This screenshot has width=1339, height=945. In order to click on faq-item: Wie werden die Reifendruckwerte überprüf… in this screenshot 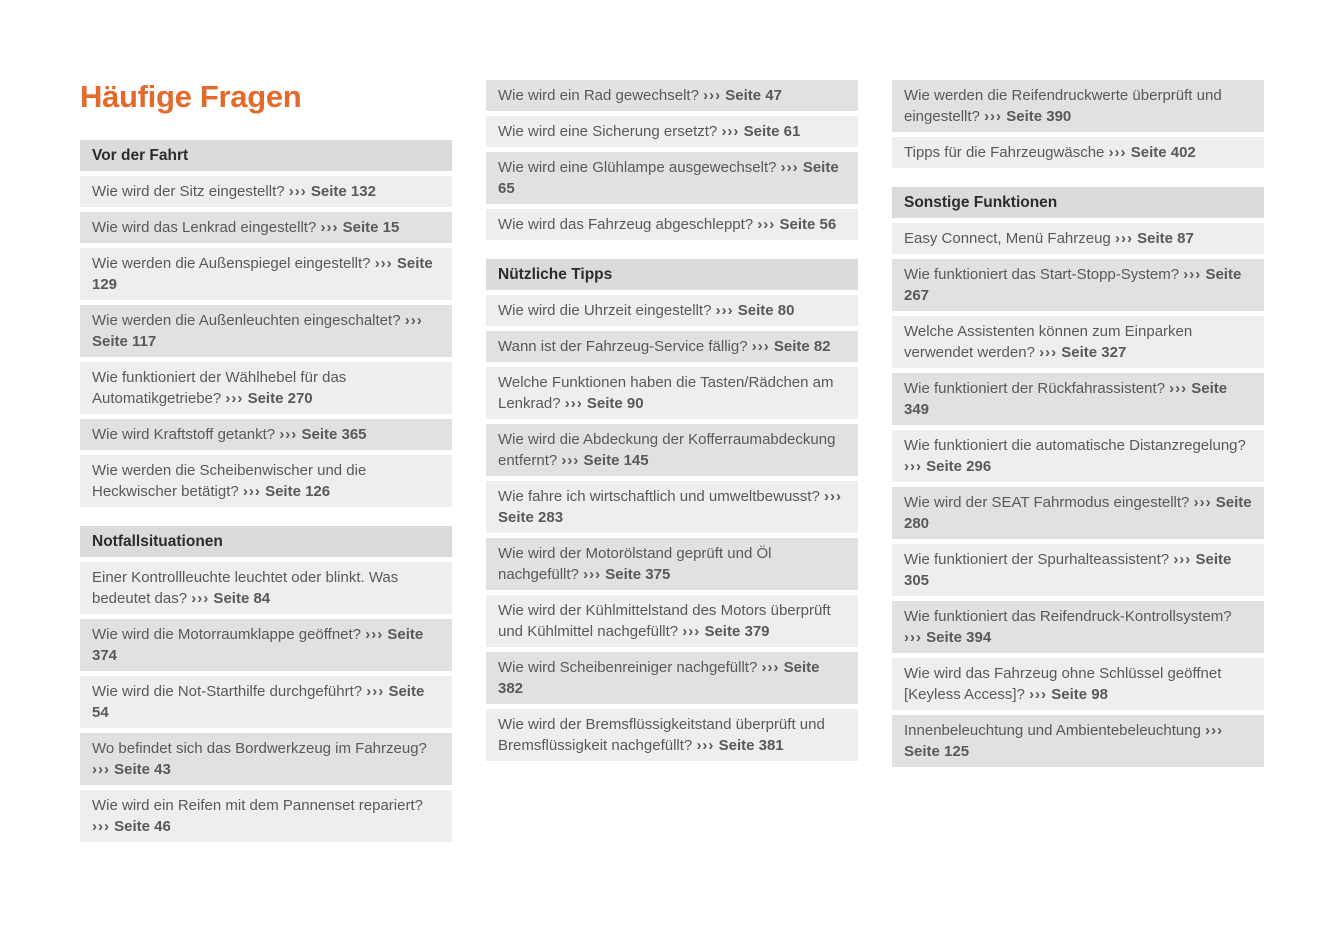, I will do `click(1078, 106)`.